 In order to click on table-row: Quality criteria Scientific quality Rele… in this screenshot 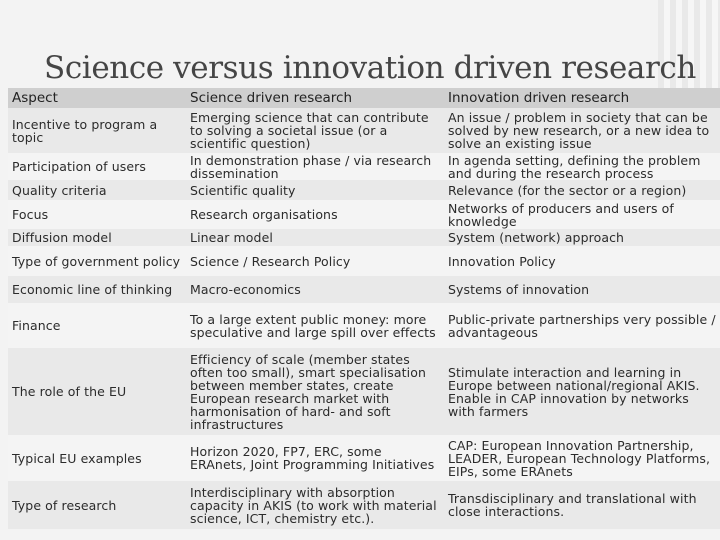, I will do `click(364, 190)`.